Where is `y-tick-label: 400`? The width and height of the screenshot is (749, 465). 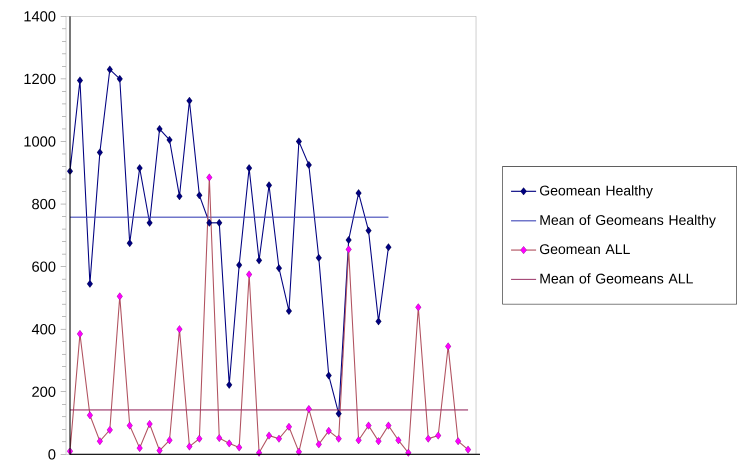 y-tick-label: 400 is located at coordinates (44, 329).